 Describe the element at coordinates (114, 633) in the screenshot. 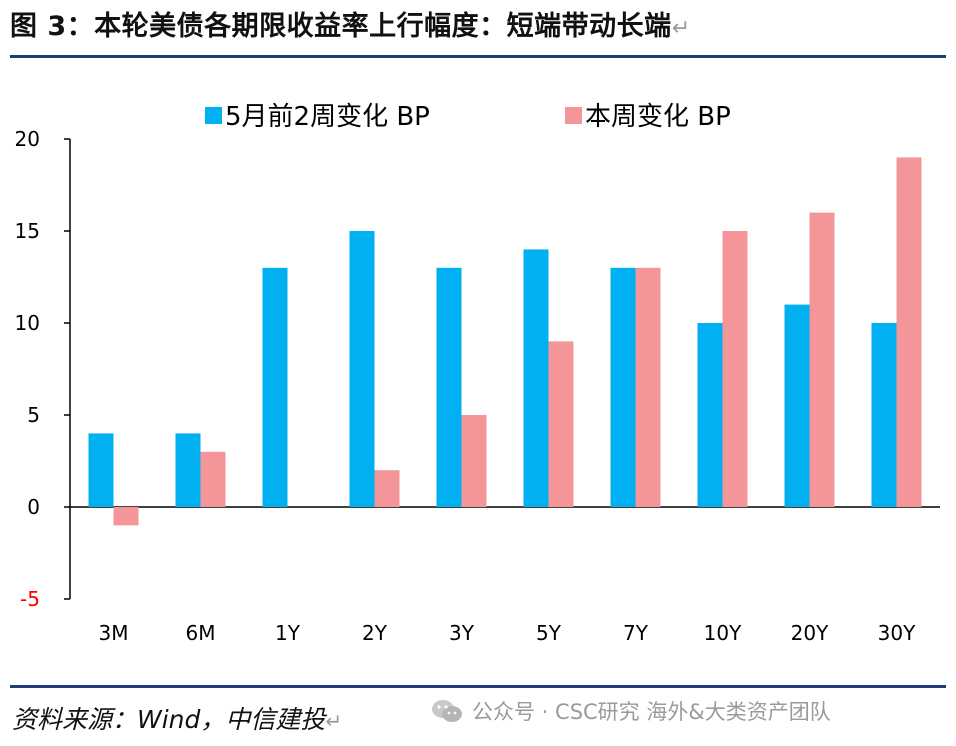

I see `x-tick-label: 3M` at that location.